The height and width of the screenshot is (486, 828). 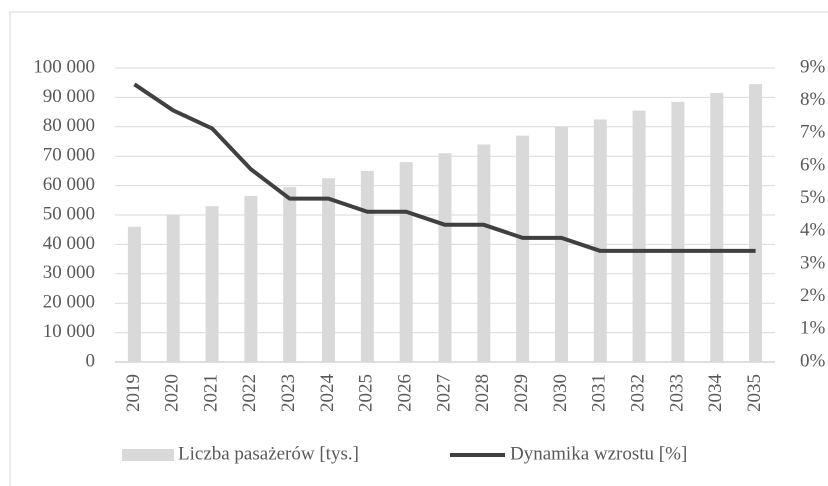 I want to click on x-tick-label: 2032, so click(x=637, y=393).